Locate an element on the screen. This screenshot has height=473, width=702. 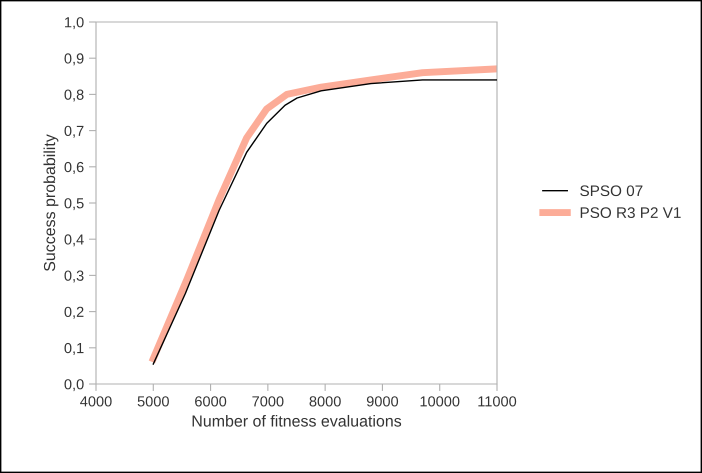
y-tick-label: 0,1 is located at coordinates (74, 348).